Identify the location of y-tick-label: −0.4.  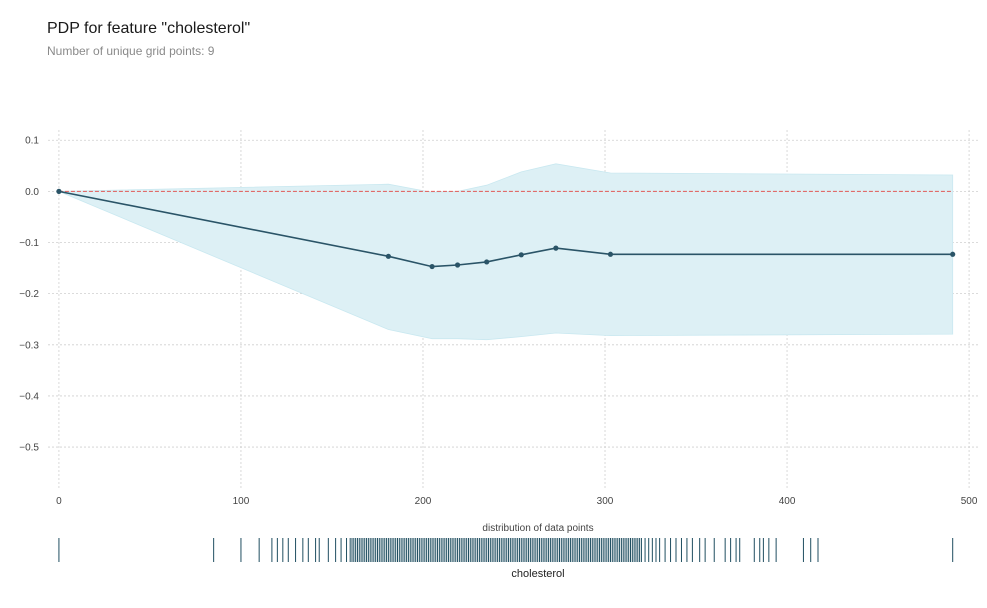
(29, 396).